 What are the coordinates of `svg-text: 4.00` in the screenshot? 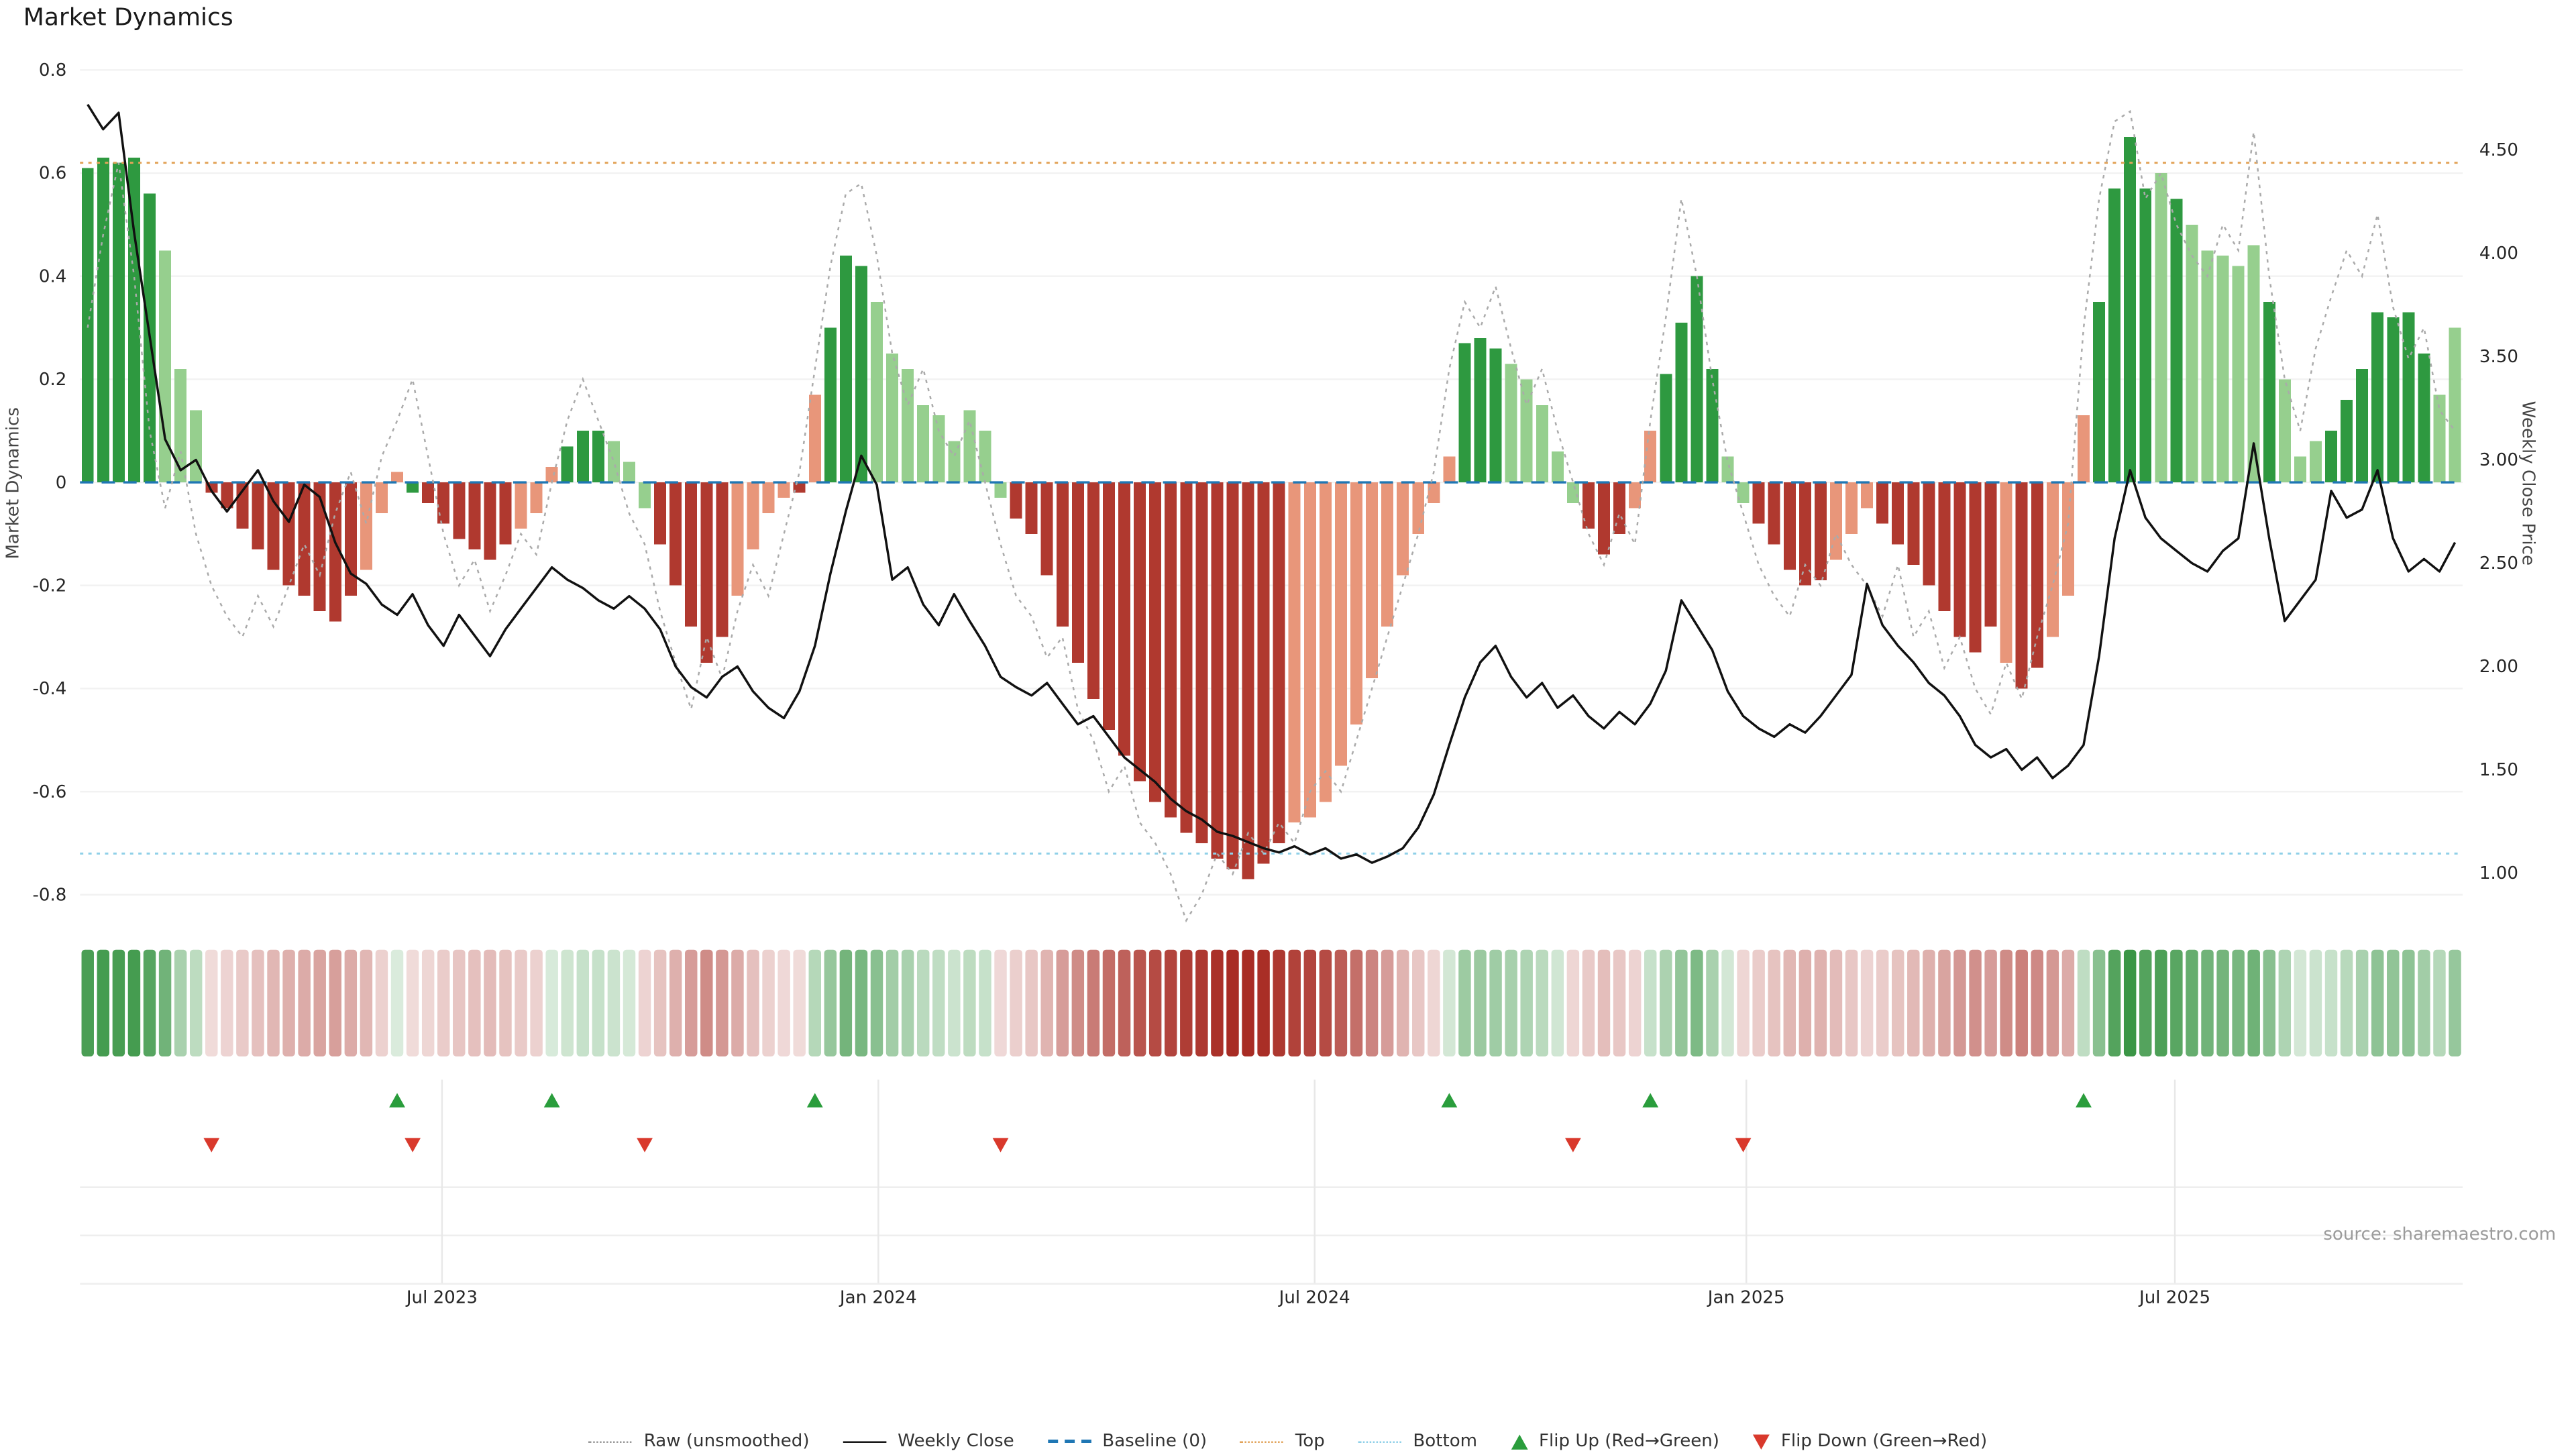 It's located at (2498, 254).